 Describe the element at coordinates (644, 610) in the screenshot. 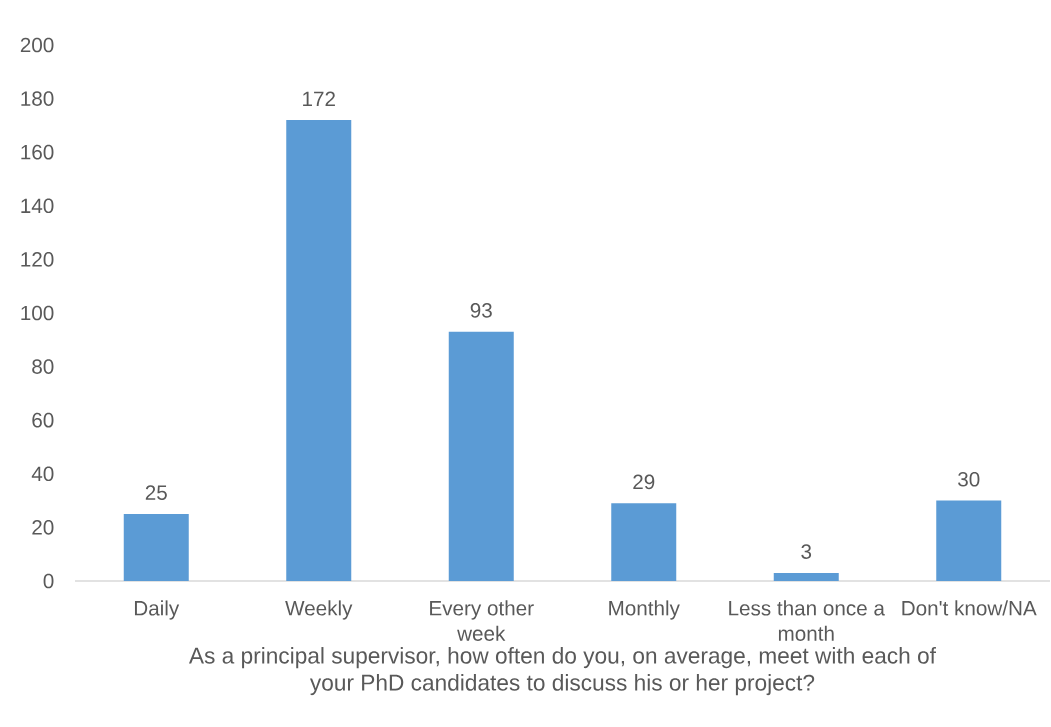

I see `x-tick-label: Monthly` at that location.